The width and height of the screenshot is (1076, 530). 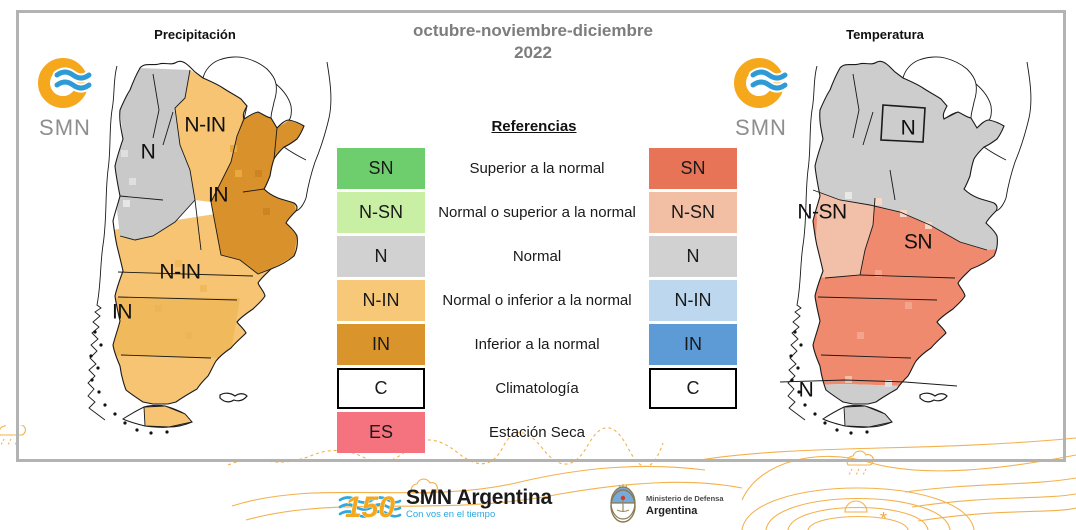 What do you see at coordinates (479, 497) in the screenshot?
I see `footer-brand-name: SMN Argentina` at bounding box center [479, 497].